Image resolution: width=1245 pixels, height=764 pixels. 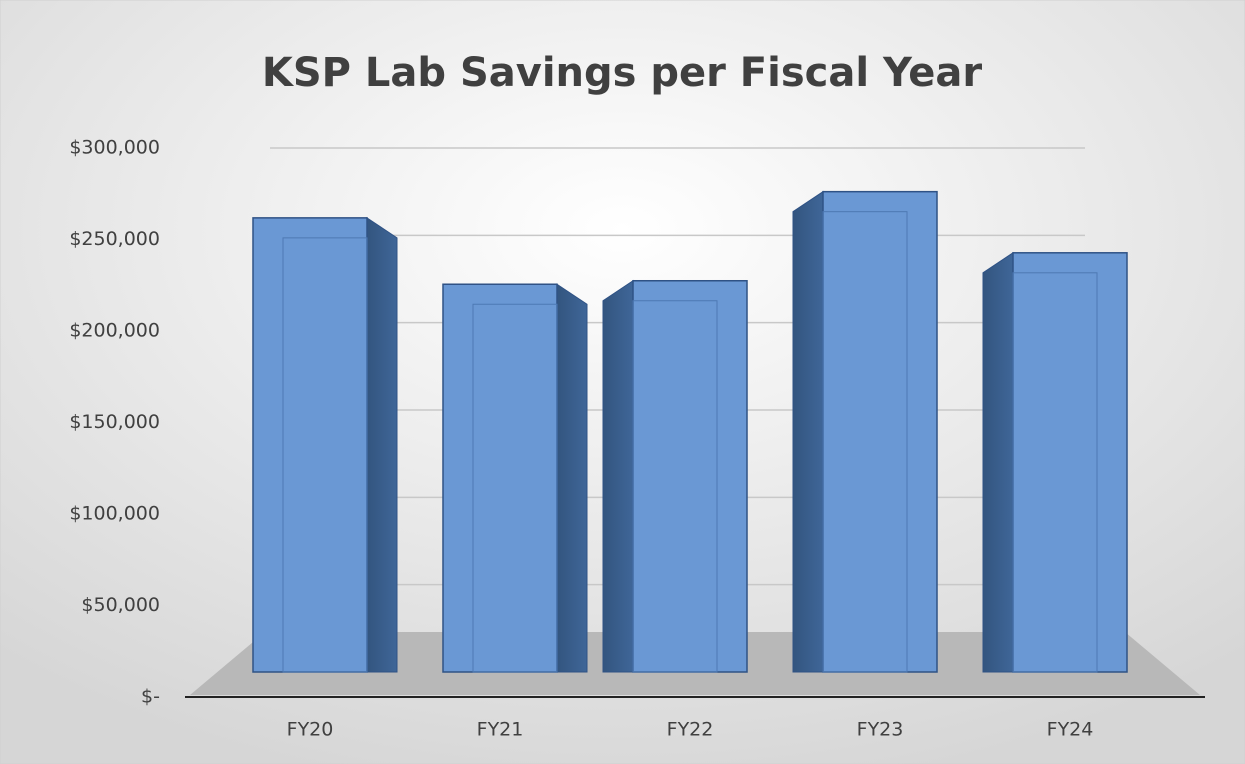 I want to click on y-tick-label: $300,000, so click(x=114, y=148).